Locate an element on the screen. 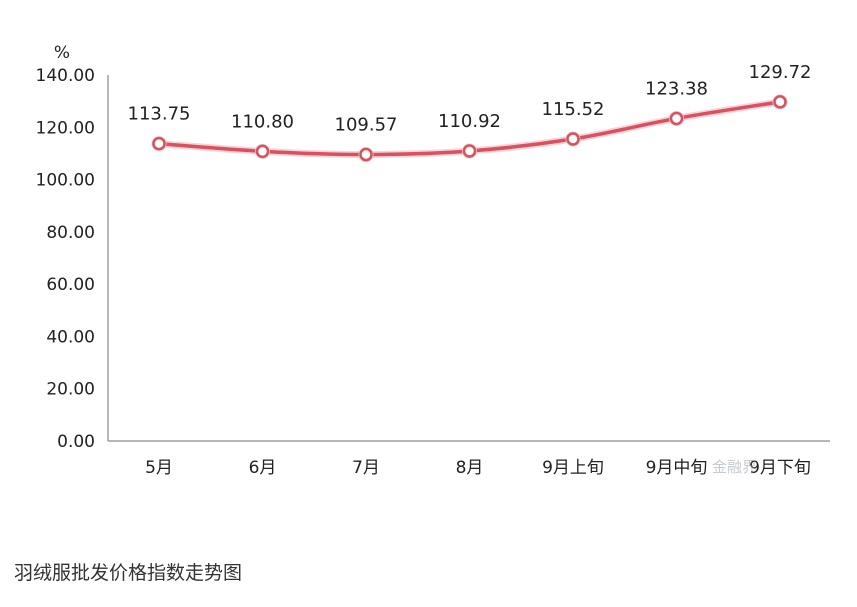  y-tick-label: 0.00 is located at coordinates (76, 442).